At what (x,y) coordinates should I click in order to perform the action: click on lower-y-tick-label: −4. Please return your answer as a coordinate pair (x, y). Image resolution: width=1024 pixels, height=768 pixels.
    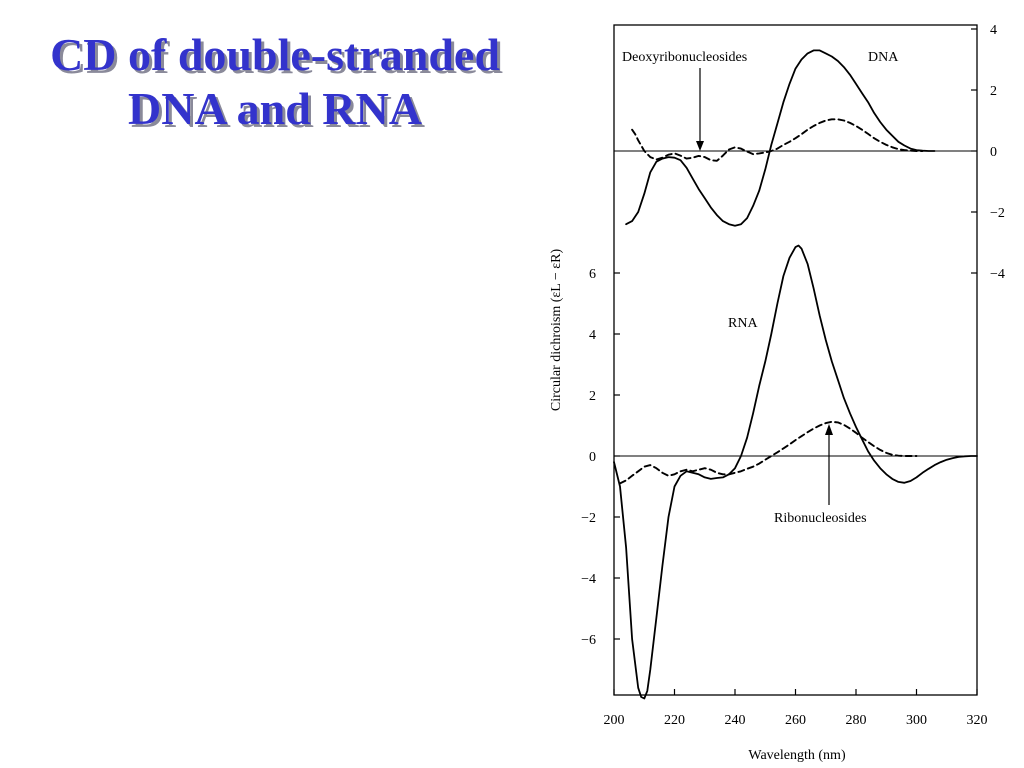
    Looking at the image, I should click on (588, 579).